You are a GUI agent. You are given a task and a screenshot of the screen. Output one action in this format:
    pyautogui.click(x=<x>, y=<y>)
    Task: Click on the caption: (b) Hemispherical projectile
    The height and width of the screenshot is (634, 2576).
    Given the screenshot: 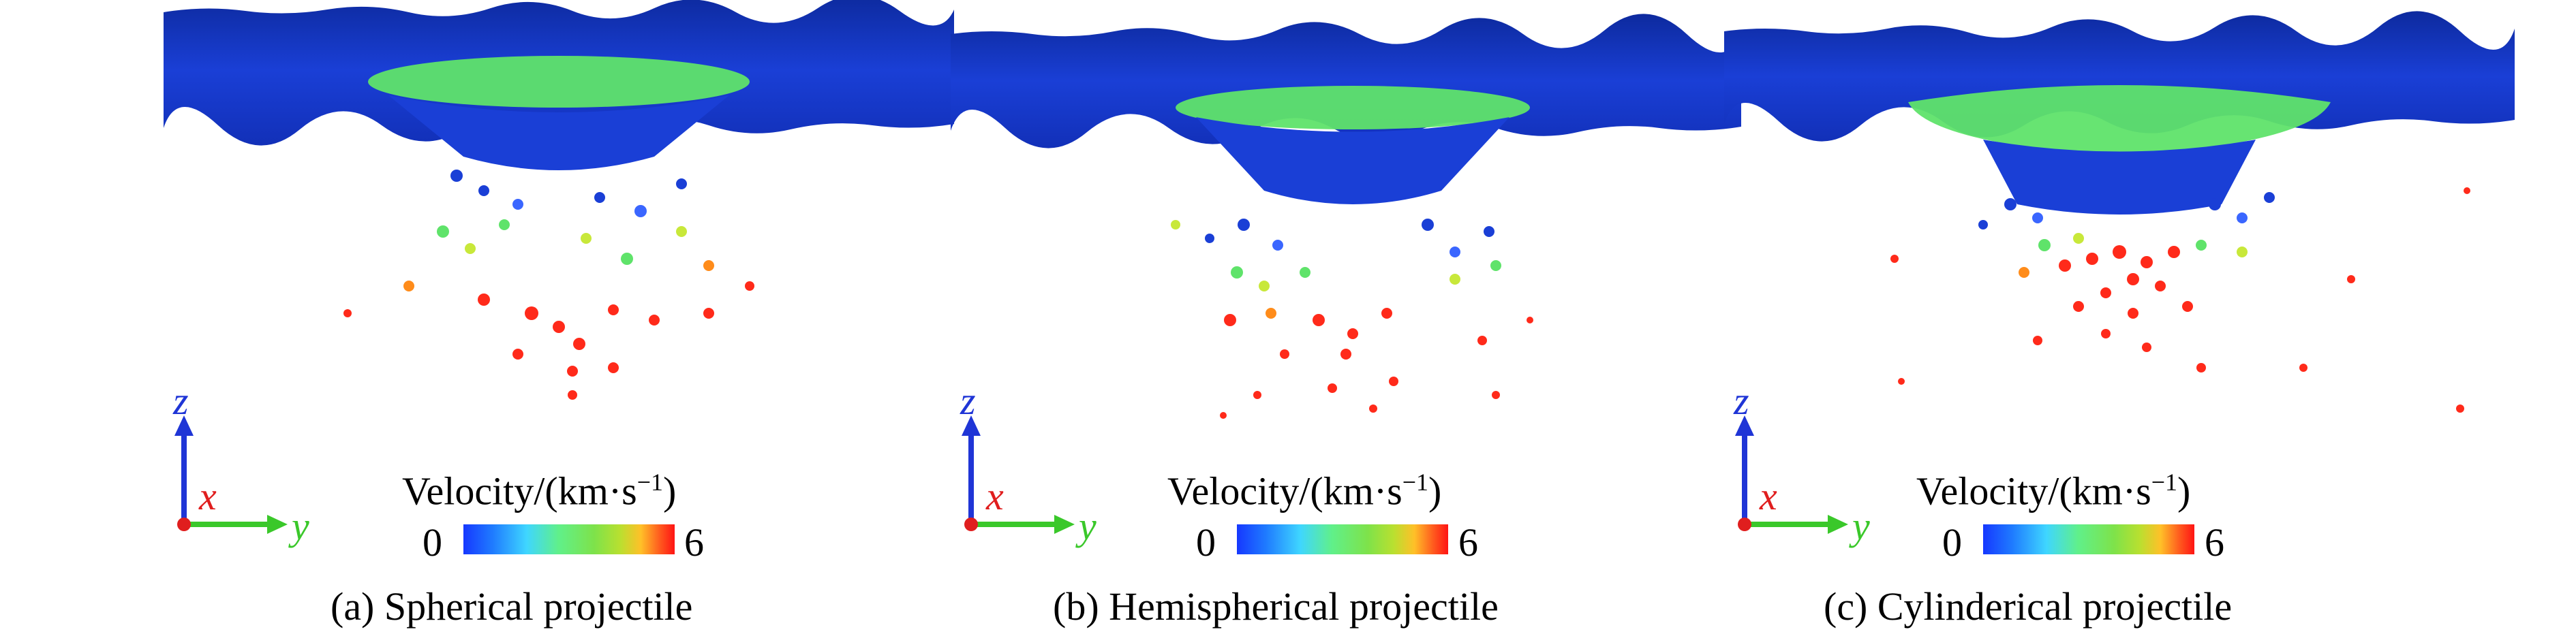 What is the action you would take?
    pyautogui.click(x=1276, y=606)
    